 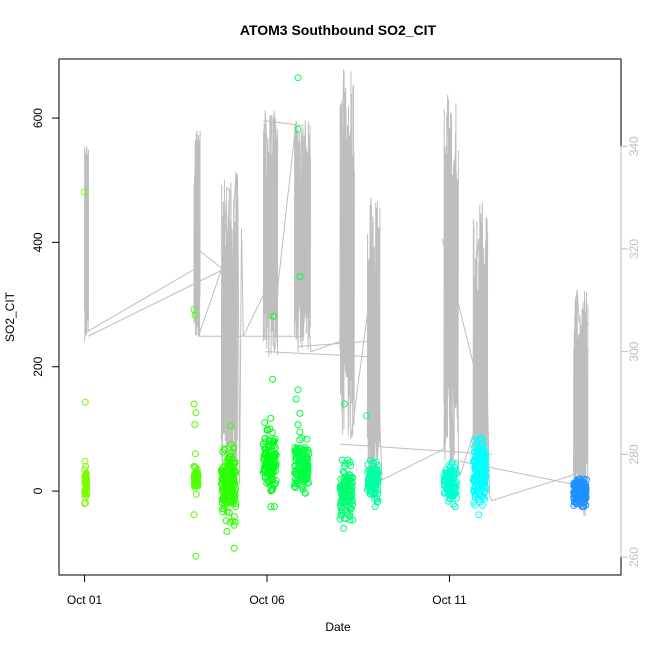 What do you see at coordinates (634, 557) in the screenshot?
I see `y2-tick-label: 260` at bounding box center [634, 557].